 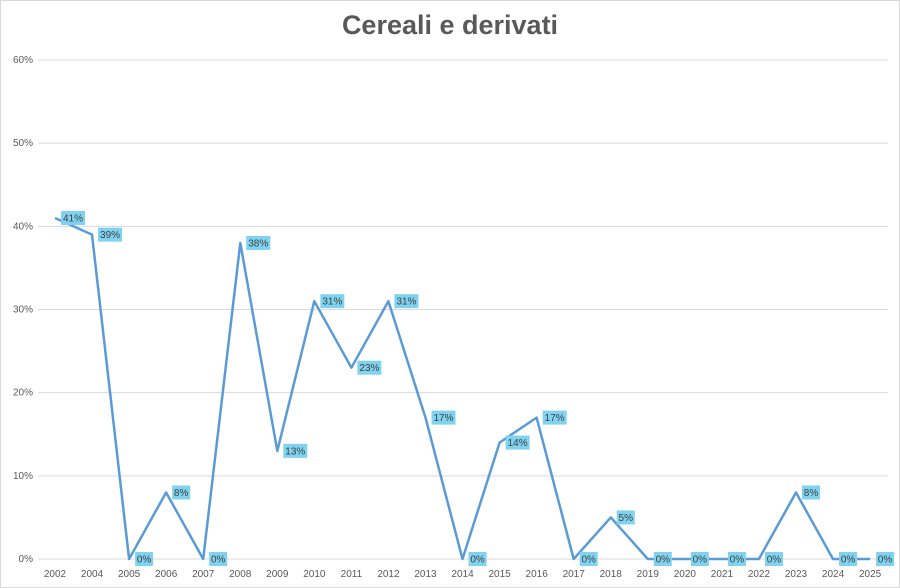 I want to click on x-tick-label: 2023, so click(x=796, y=574).